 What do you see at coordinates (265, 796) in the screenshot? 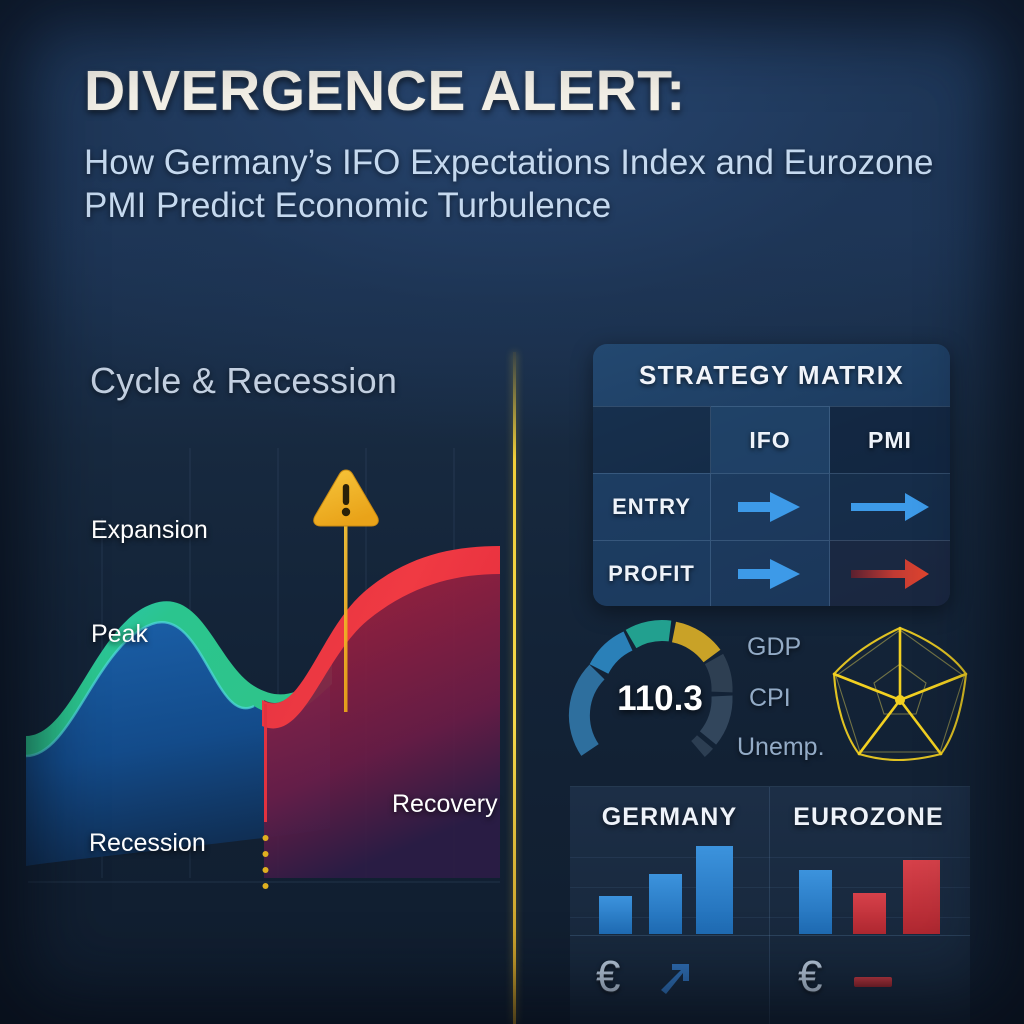
I see `recession-marker-line` at bounding box center [265, 796].